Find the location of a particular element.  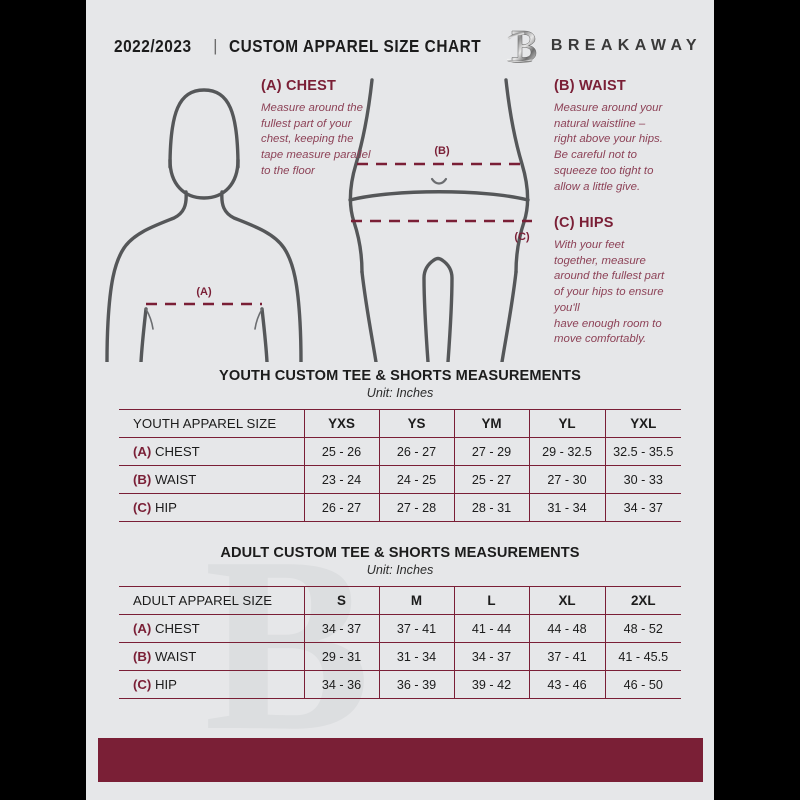

youth-table-title: YOUTH CUSTOM TEE & SHORTS MEASUREMENTS is located at coordinates (400, 376).